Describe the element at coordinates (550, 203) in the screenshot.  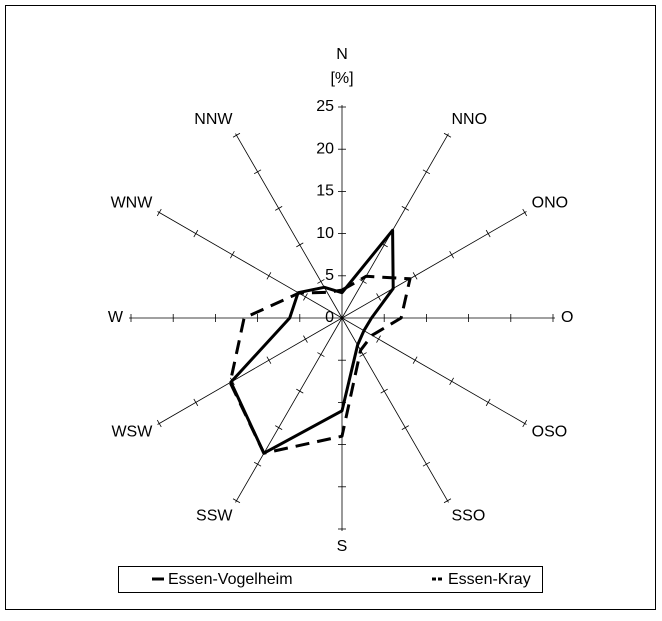
I see `category-label: ONO` at that location.